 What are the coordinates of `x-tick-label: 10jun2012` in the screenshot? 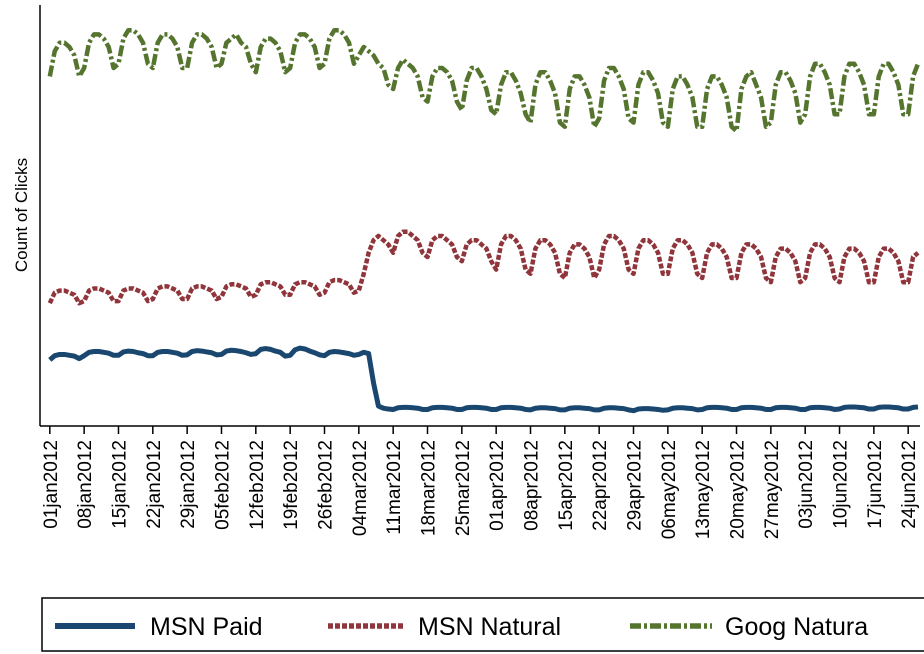 It's located at (841, 484).